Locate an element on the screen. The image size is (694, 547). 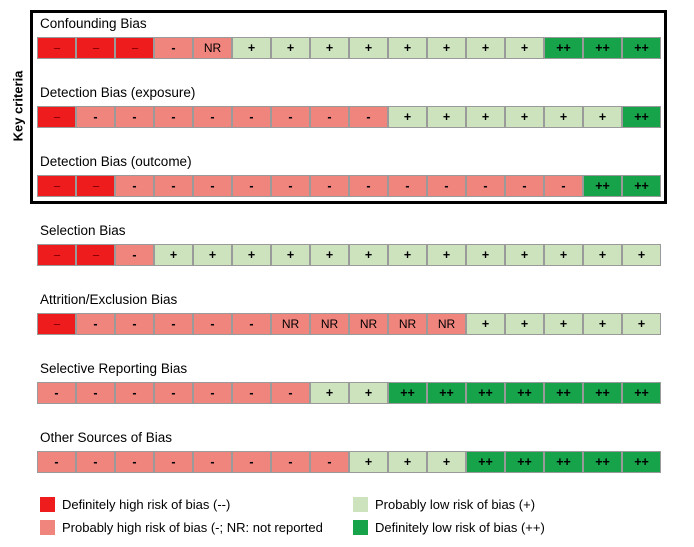
rating-row: - - - - - - - - + + + ++ ++ ++ ++ ++ is located at coordinates (349, 462).